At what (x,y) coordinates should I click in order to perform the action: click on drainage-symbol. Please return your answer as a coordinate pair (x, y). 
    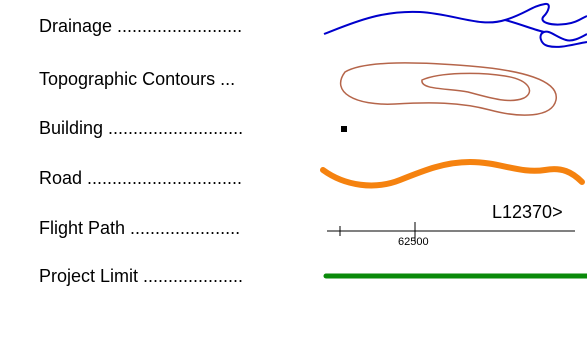
    Looking at the image, I should click on (455, 25).